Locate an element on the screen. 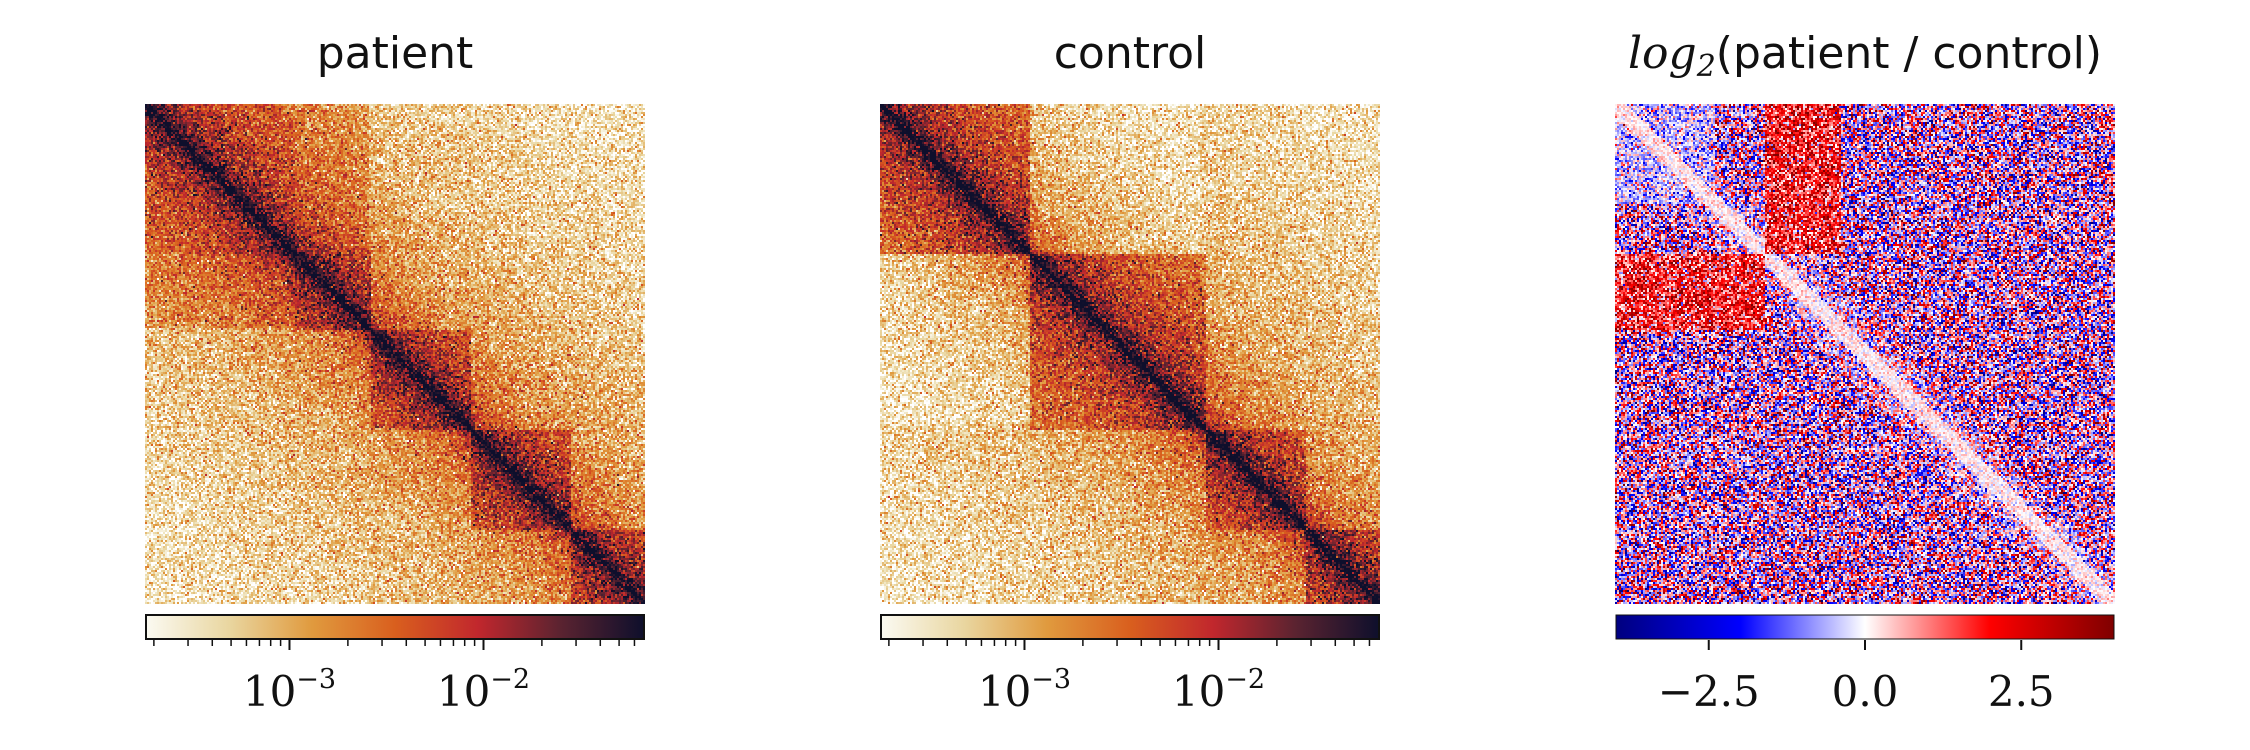 Image resolution: width=2250 pixels, height=750 pixels. colorbar-tick-label: 0.0 is located at coordinates (1865, 691).